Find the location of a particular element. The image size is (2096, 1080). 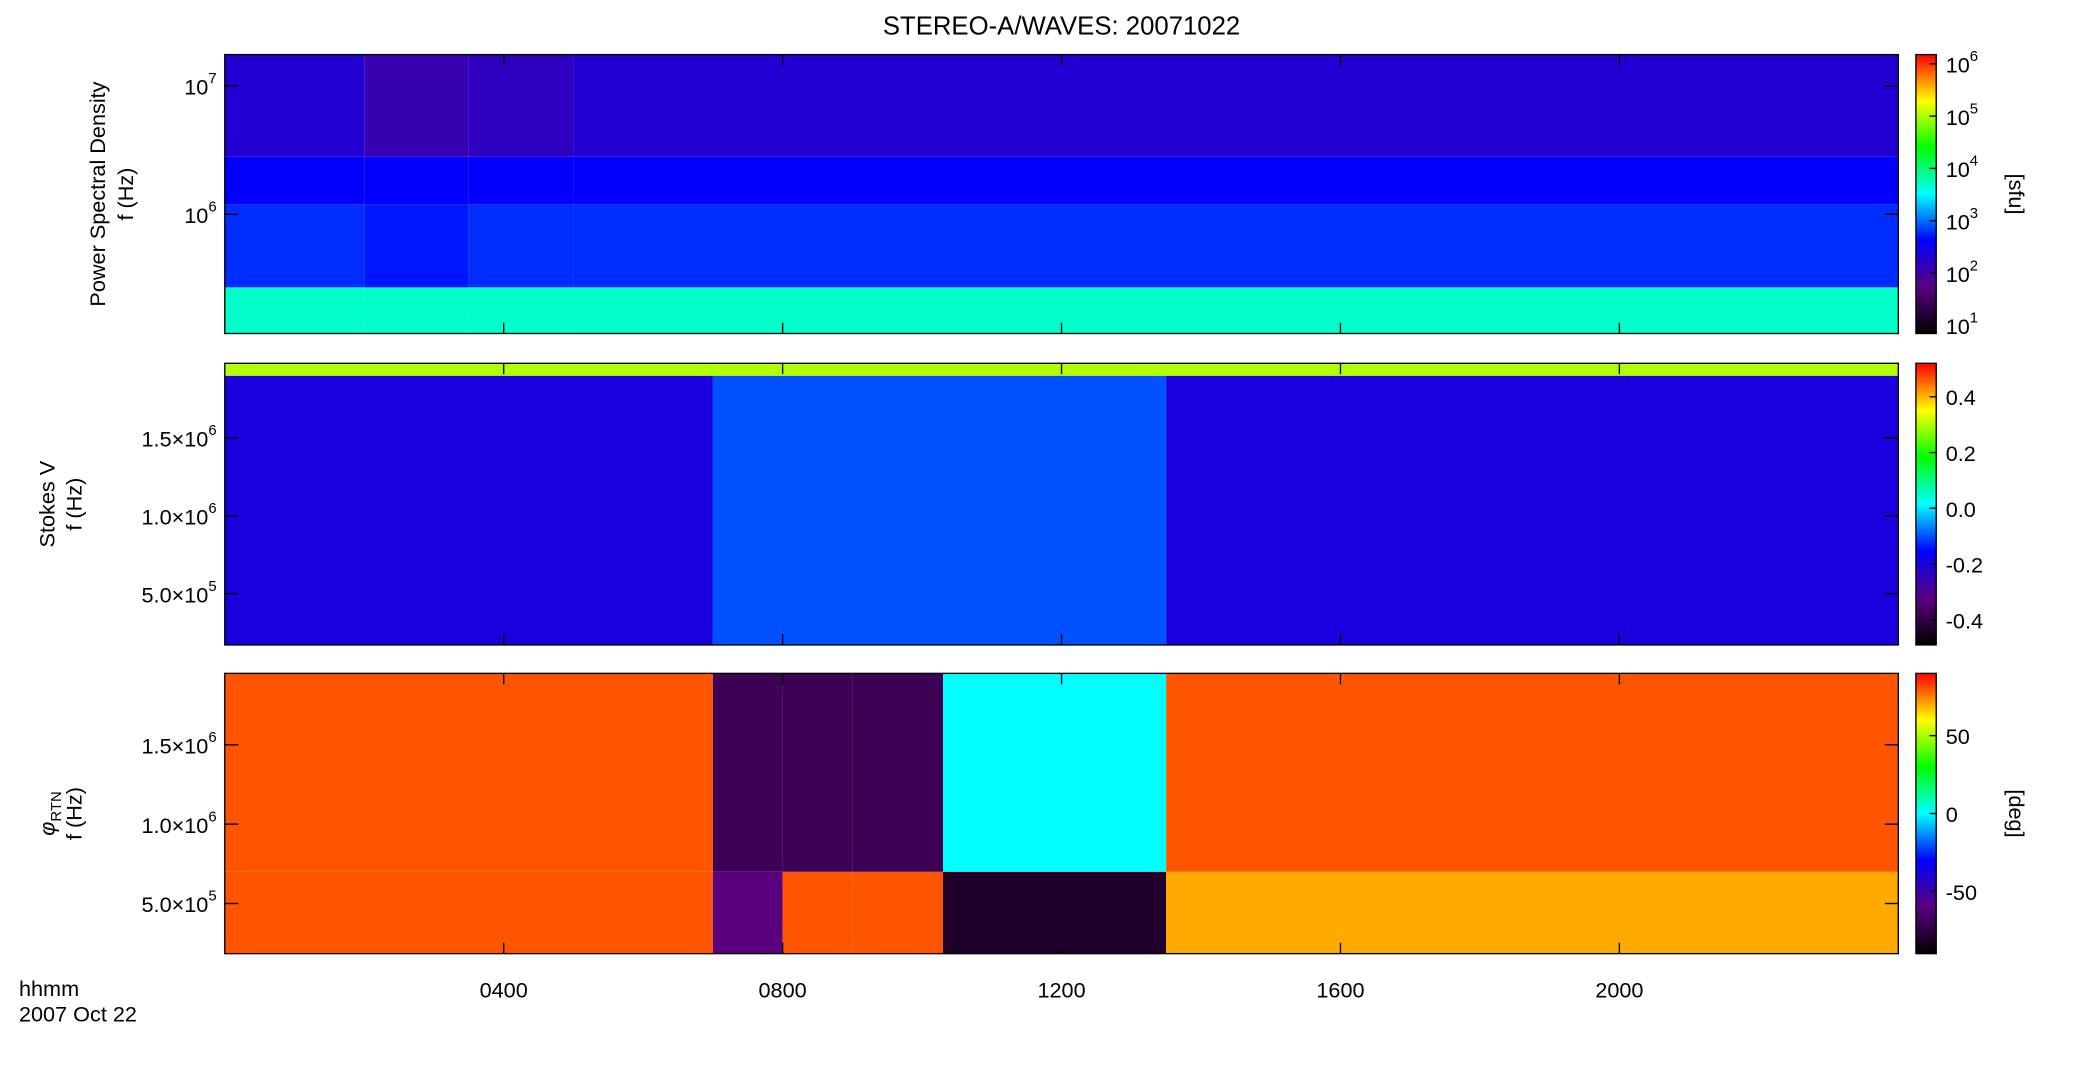

colorbar-tick-label: 10⁵ is located at coordinates (1962, 115).